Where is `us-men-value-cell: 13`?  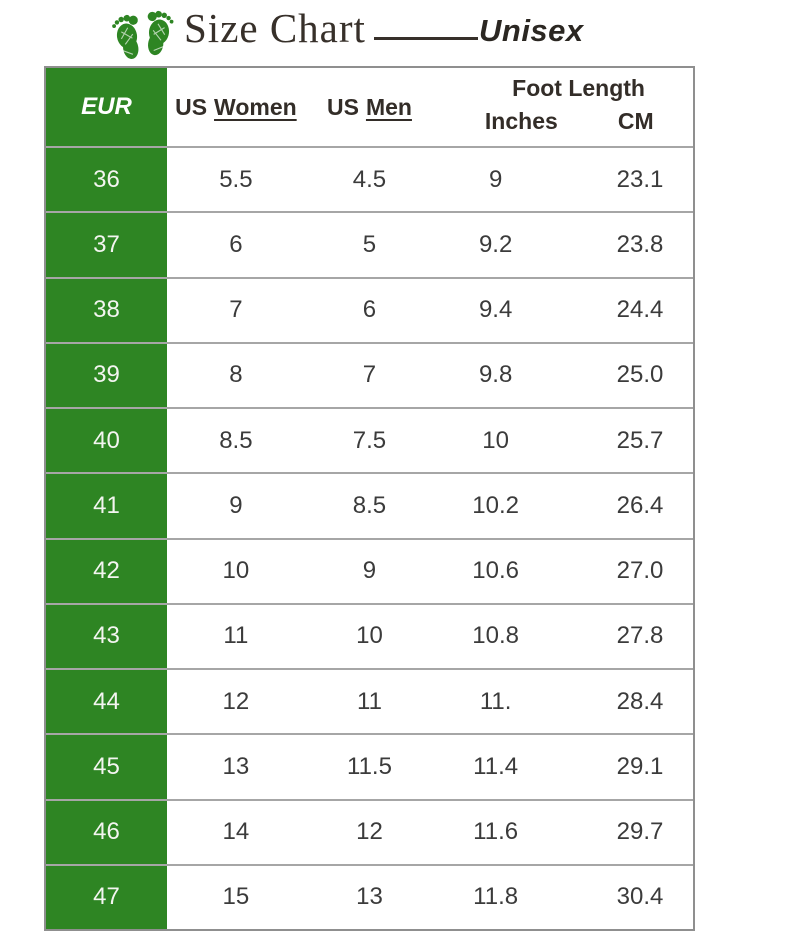 us-men-value-cell: 13 is located at coordinates (369, 897).